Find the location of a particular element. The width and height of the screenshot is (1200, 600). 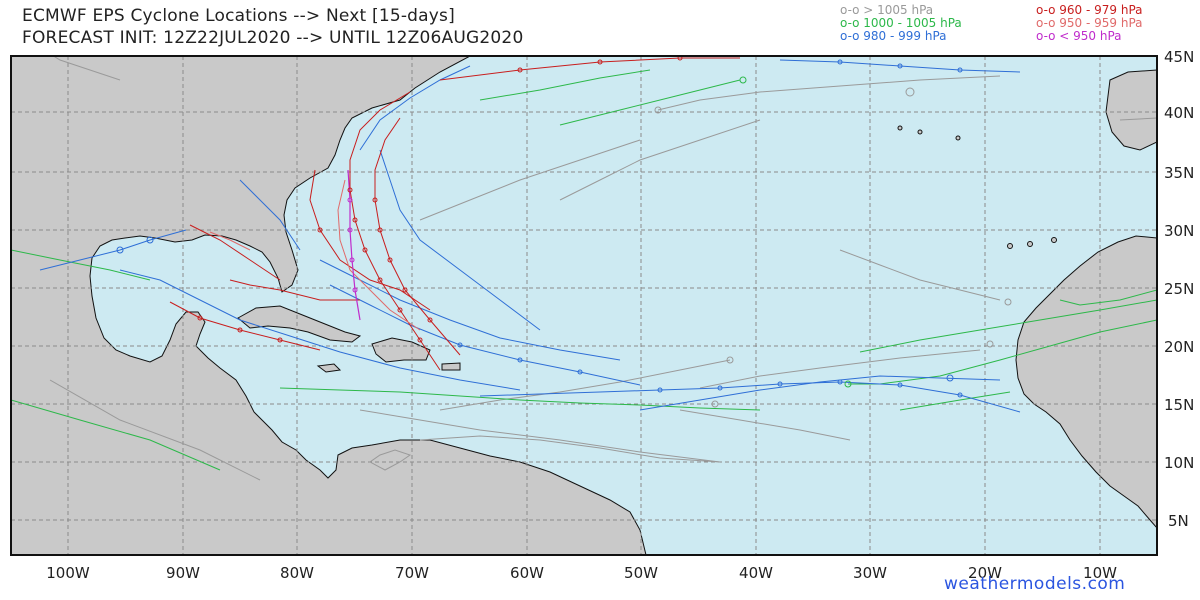

land-canary-islands is located at coordinates (1010, 246).